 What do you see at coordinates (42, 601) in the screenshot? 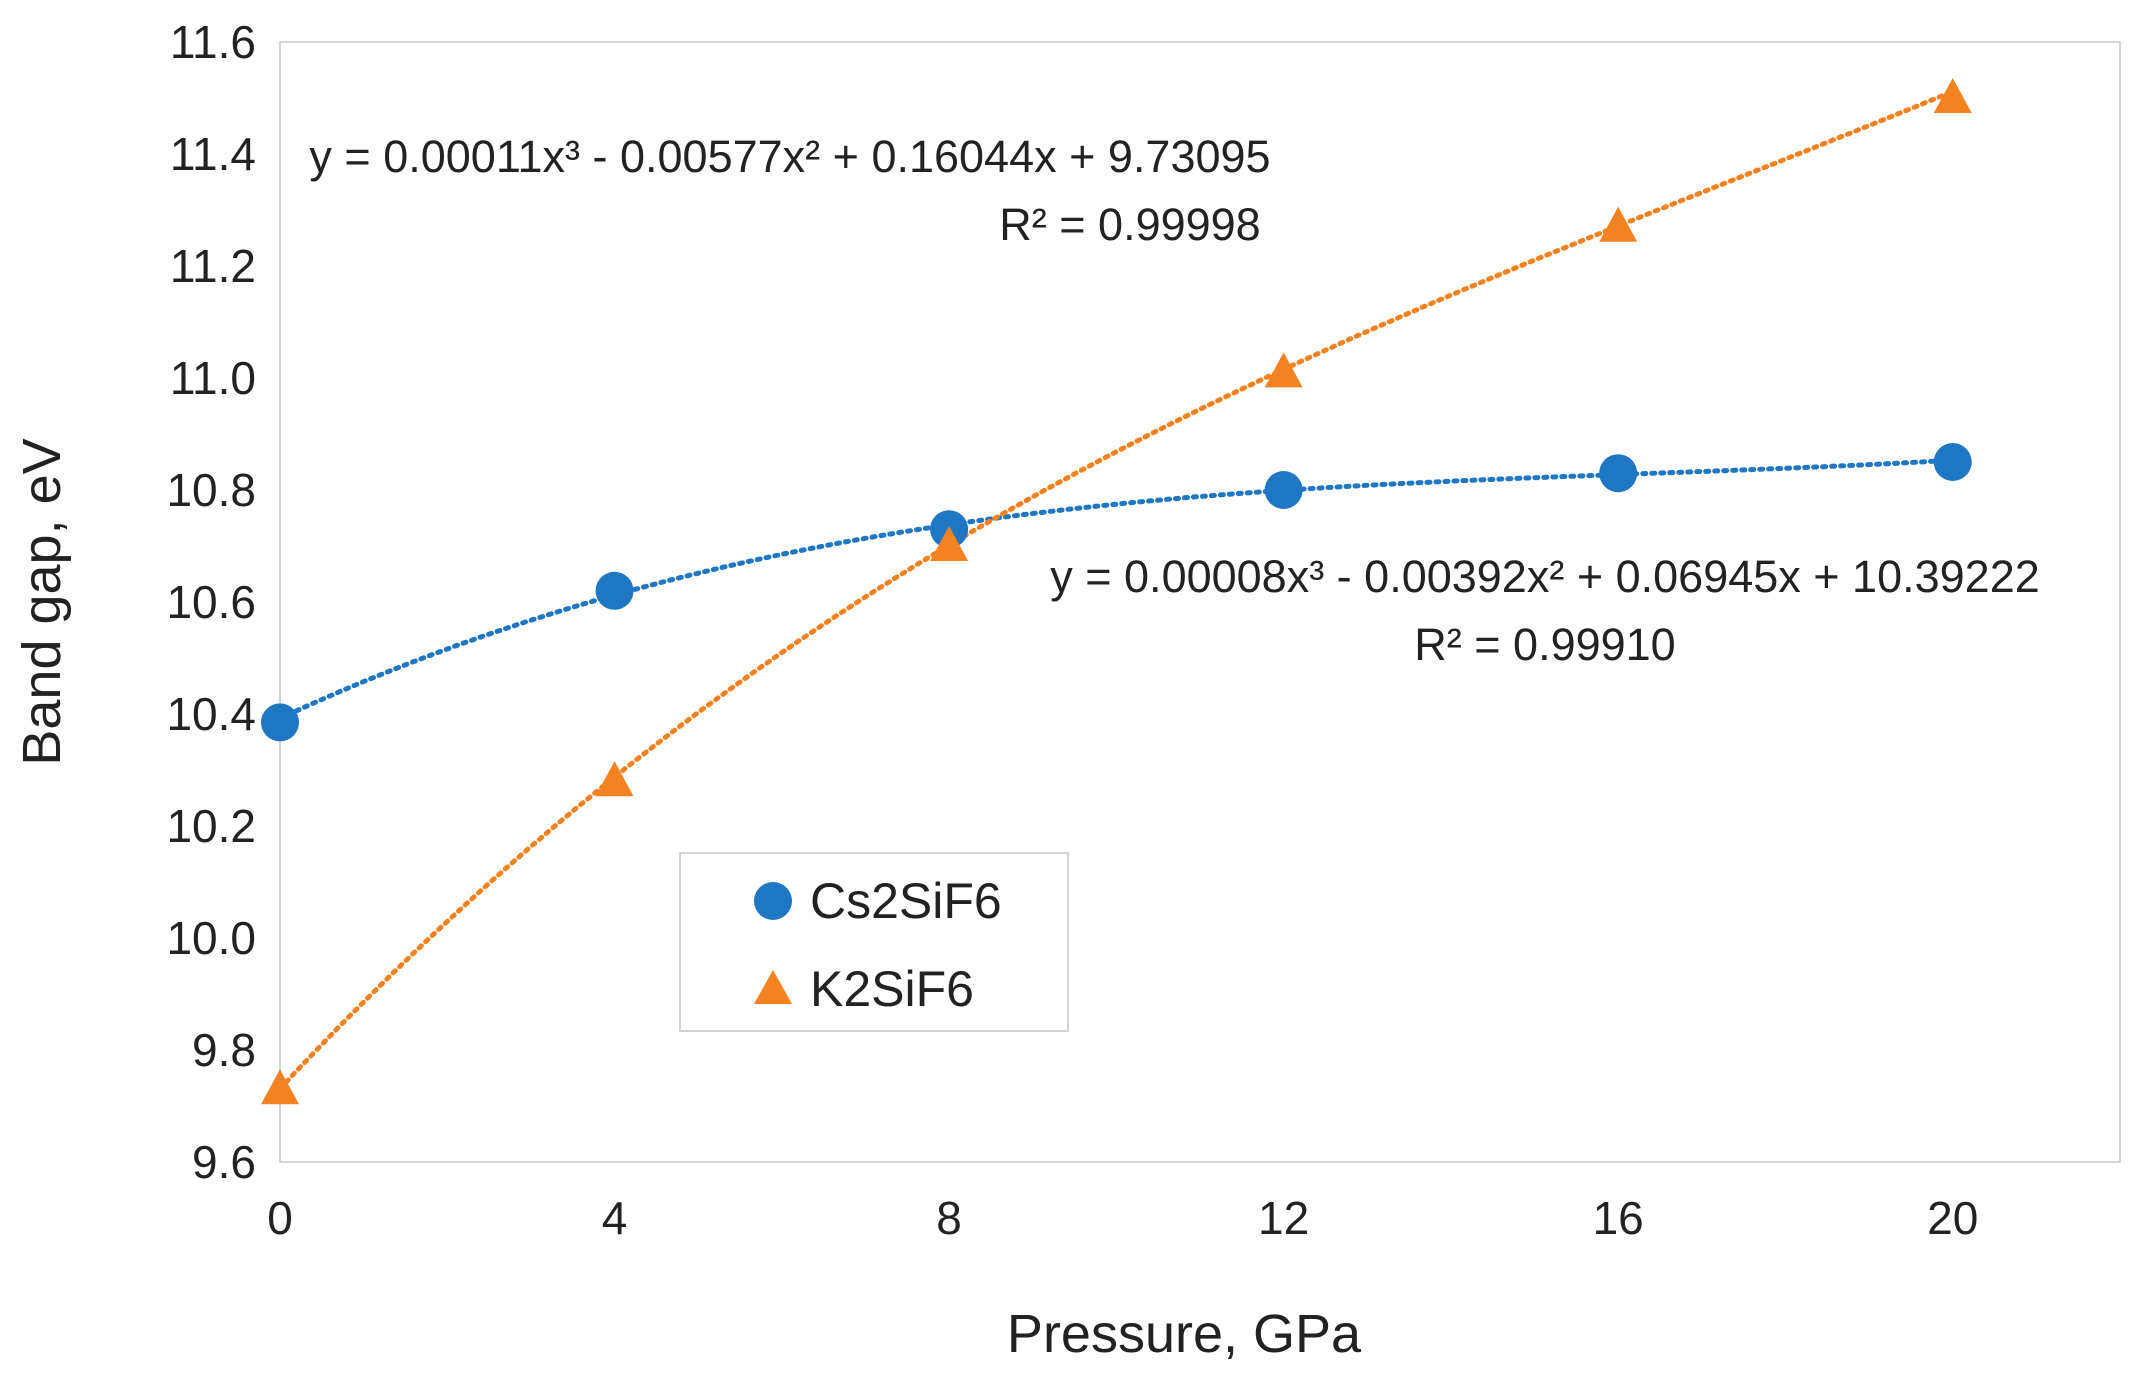
I see `y-axis-title: Band gap, eV` at bounding box center [42, 601].